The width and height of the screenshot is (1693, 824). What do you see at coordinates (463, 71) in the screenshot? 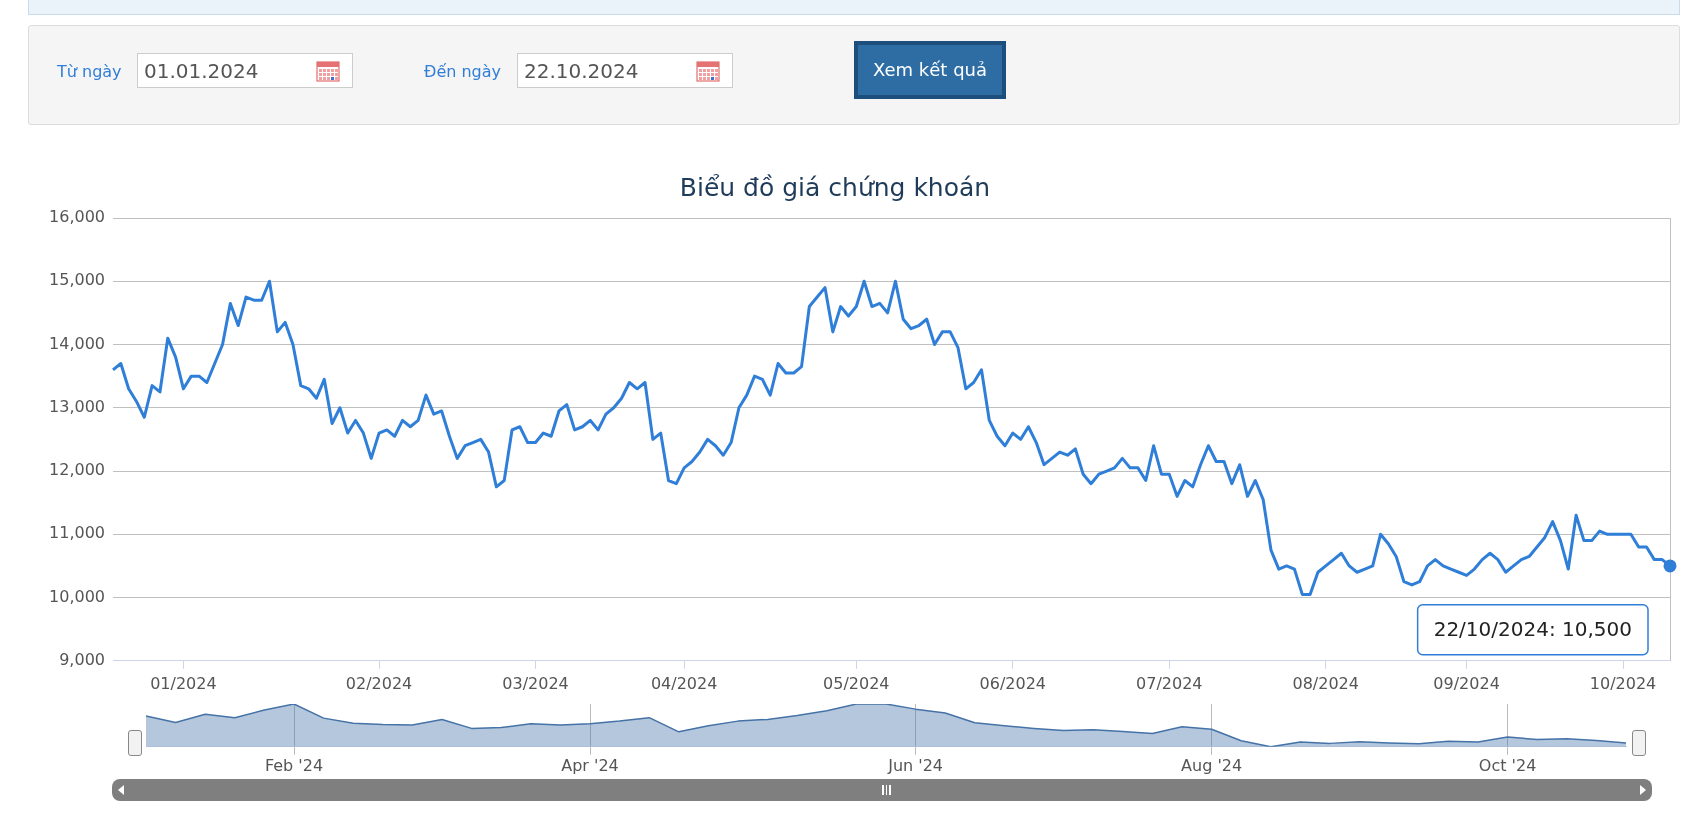
I see `text: Đến ngày` at bounding box center [463, 71].